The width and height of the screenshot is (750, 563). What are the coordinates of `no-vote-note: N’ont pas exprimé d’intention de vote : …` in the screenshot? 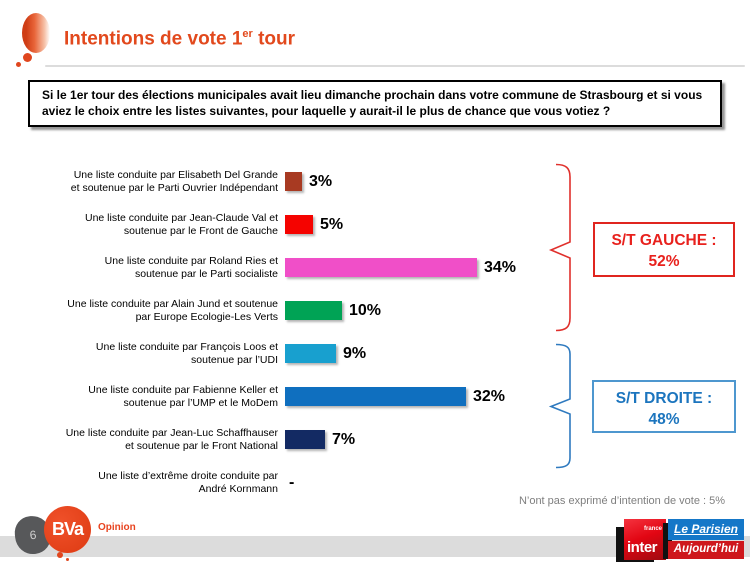 It's located at (621, 501).